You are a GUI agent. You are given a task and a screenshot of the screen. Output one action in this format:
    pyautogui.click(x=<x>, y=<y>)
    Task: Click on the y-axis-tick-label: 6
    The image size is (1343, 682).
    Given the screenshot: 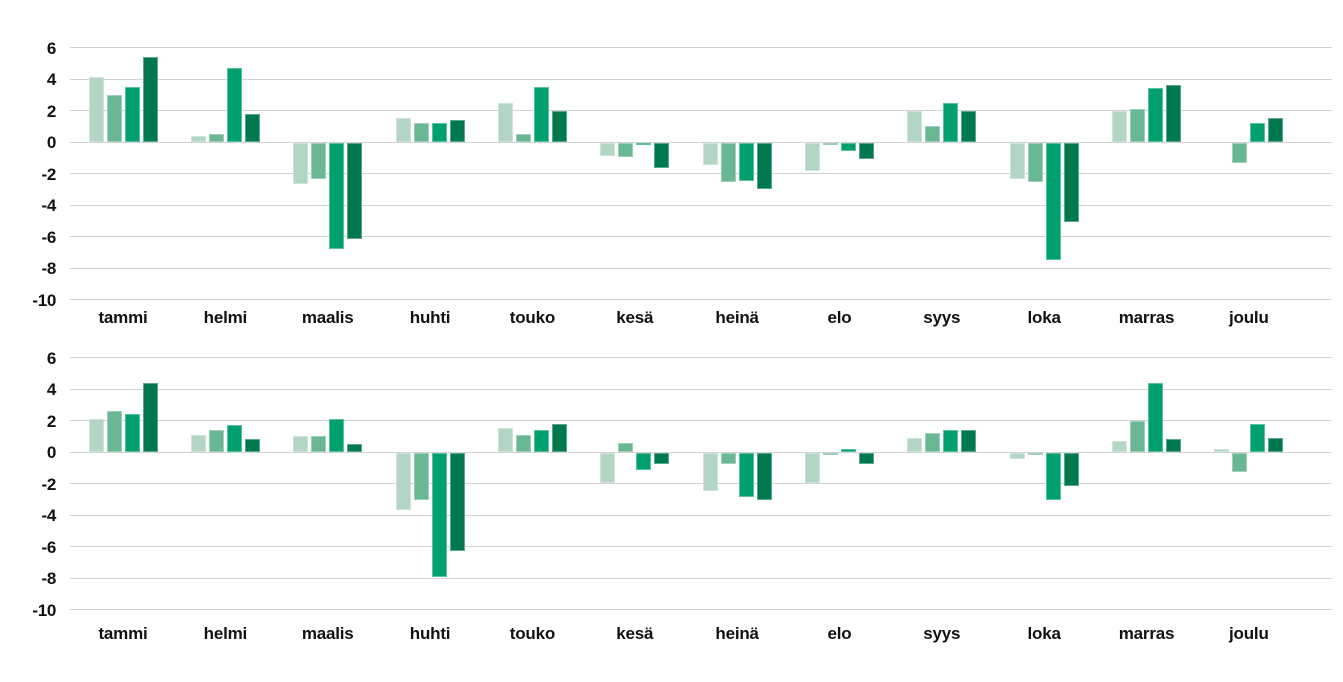 What is the action you would take?
    pyautogui.click(x=51, y=48)
    